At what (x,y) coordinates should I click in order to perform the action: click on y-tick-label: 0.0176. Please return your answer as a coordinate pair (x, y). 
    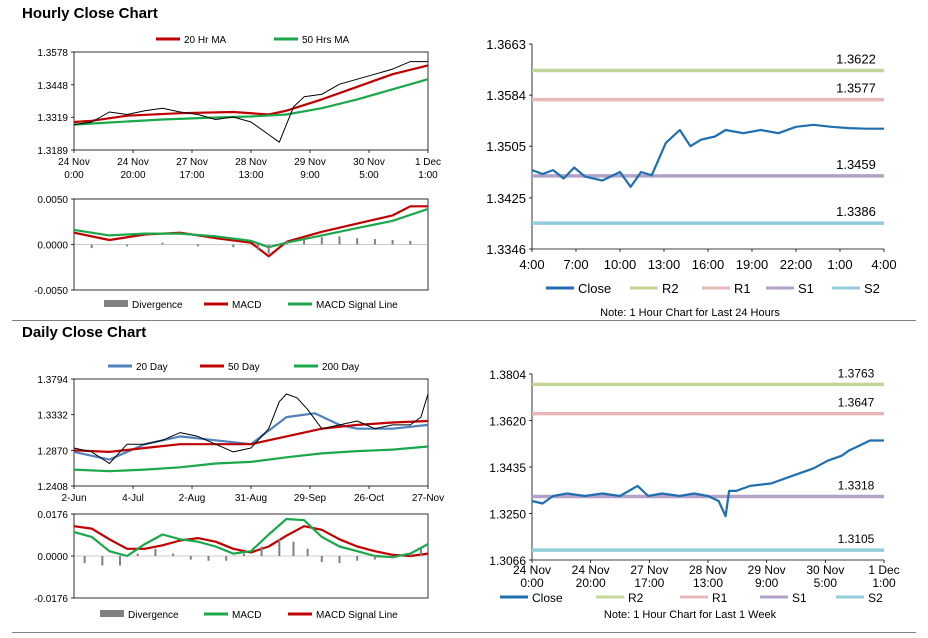
    Looking at the image, I should click on (52, 515).